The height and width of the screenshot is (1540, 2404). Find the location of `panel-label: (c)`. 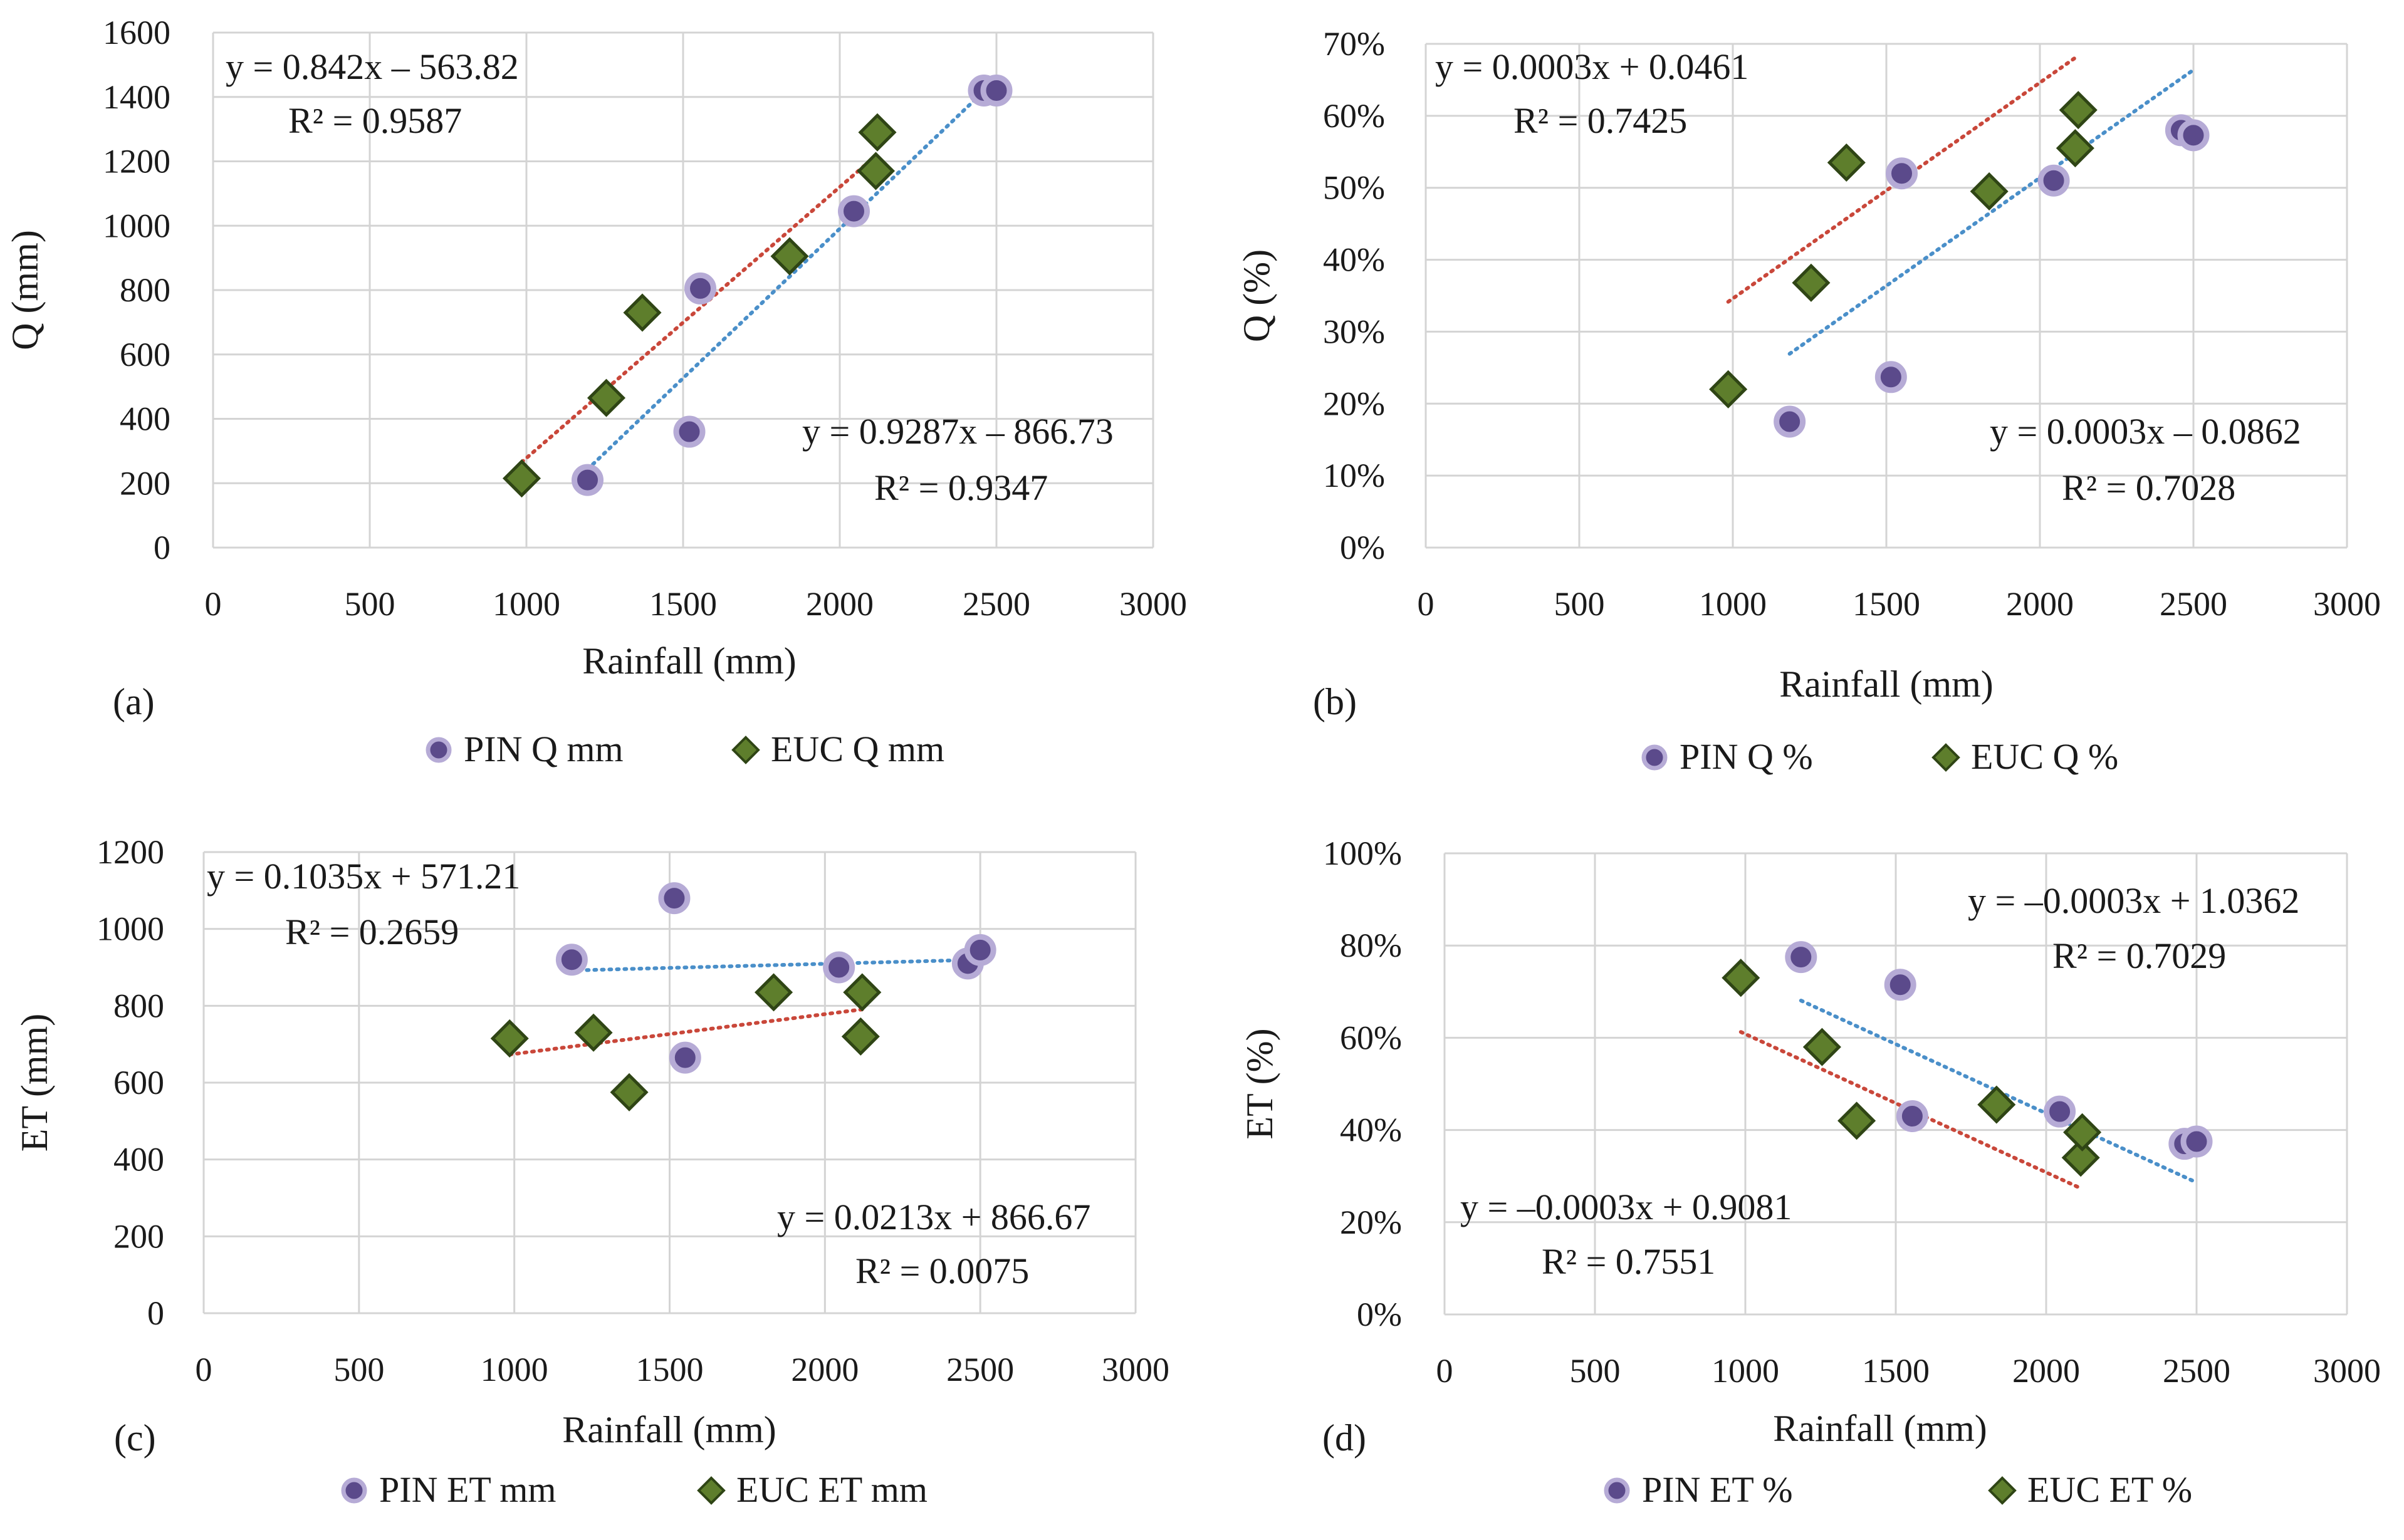

panel-label: (c) is located at coordinates (135, 1438).